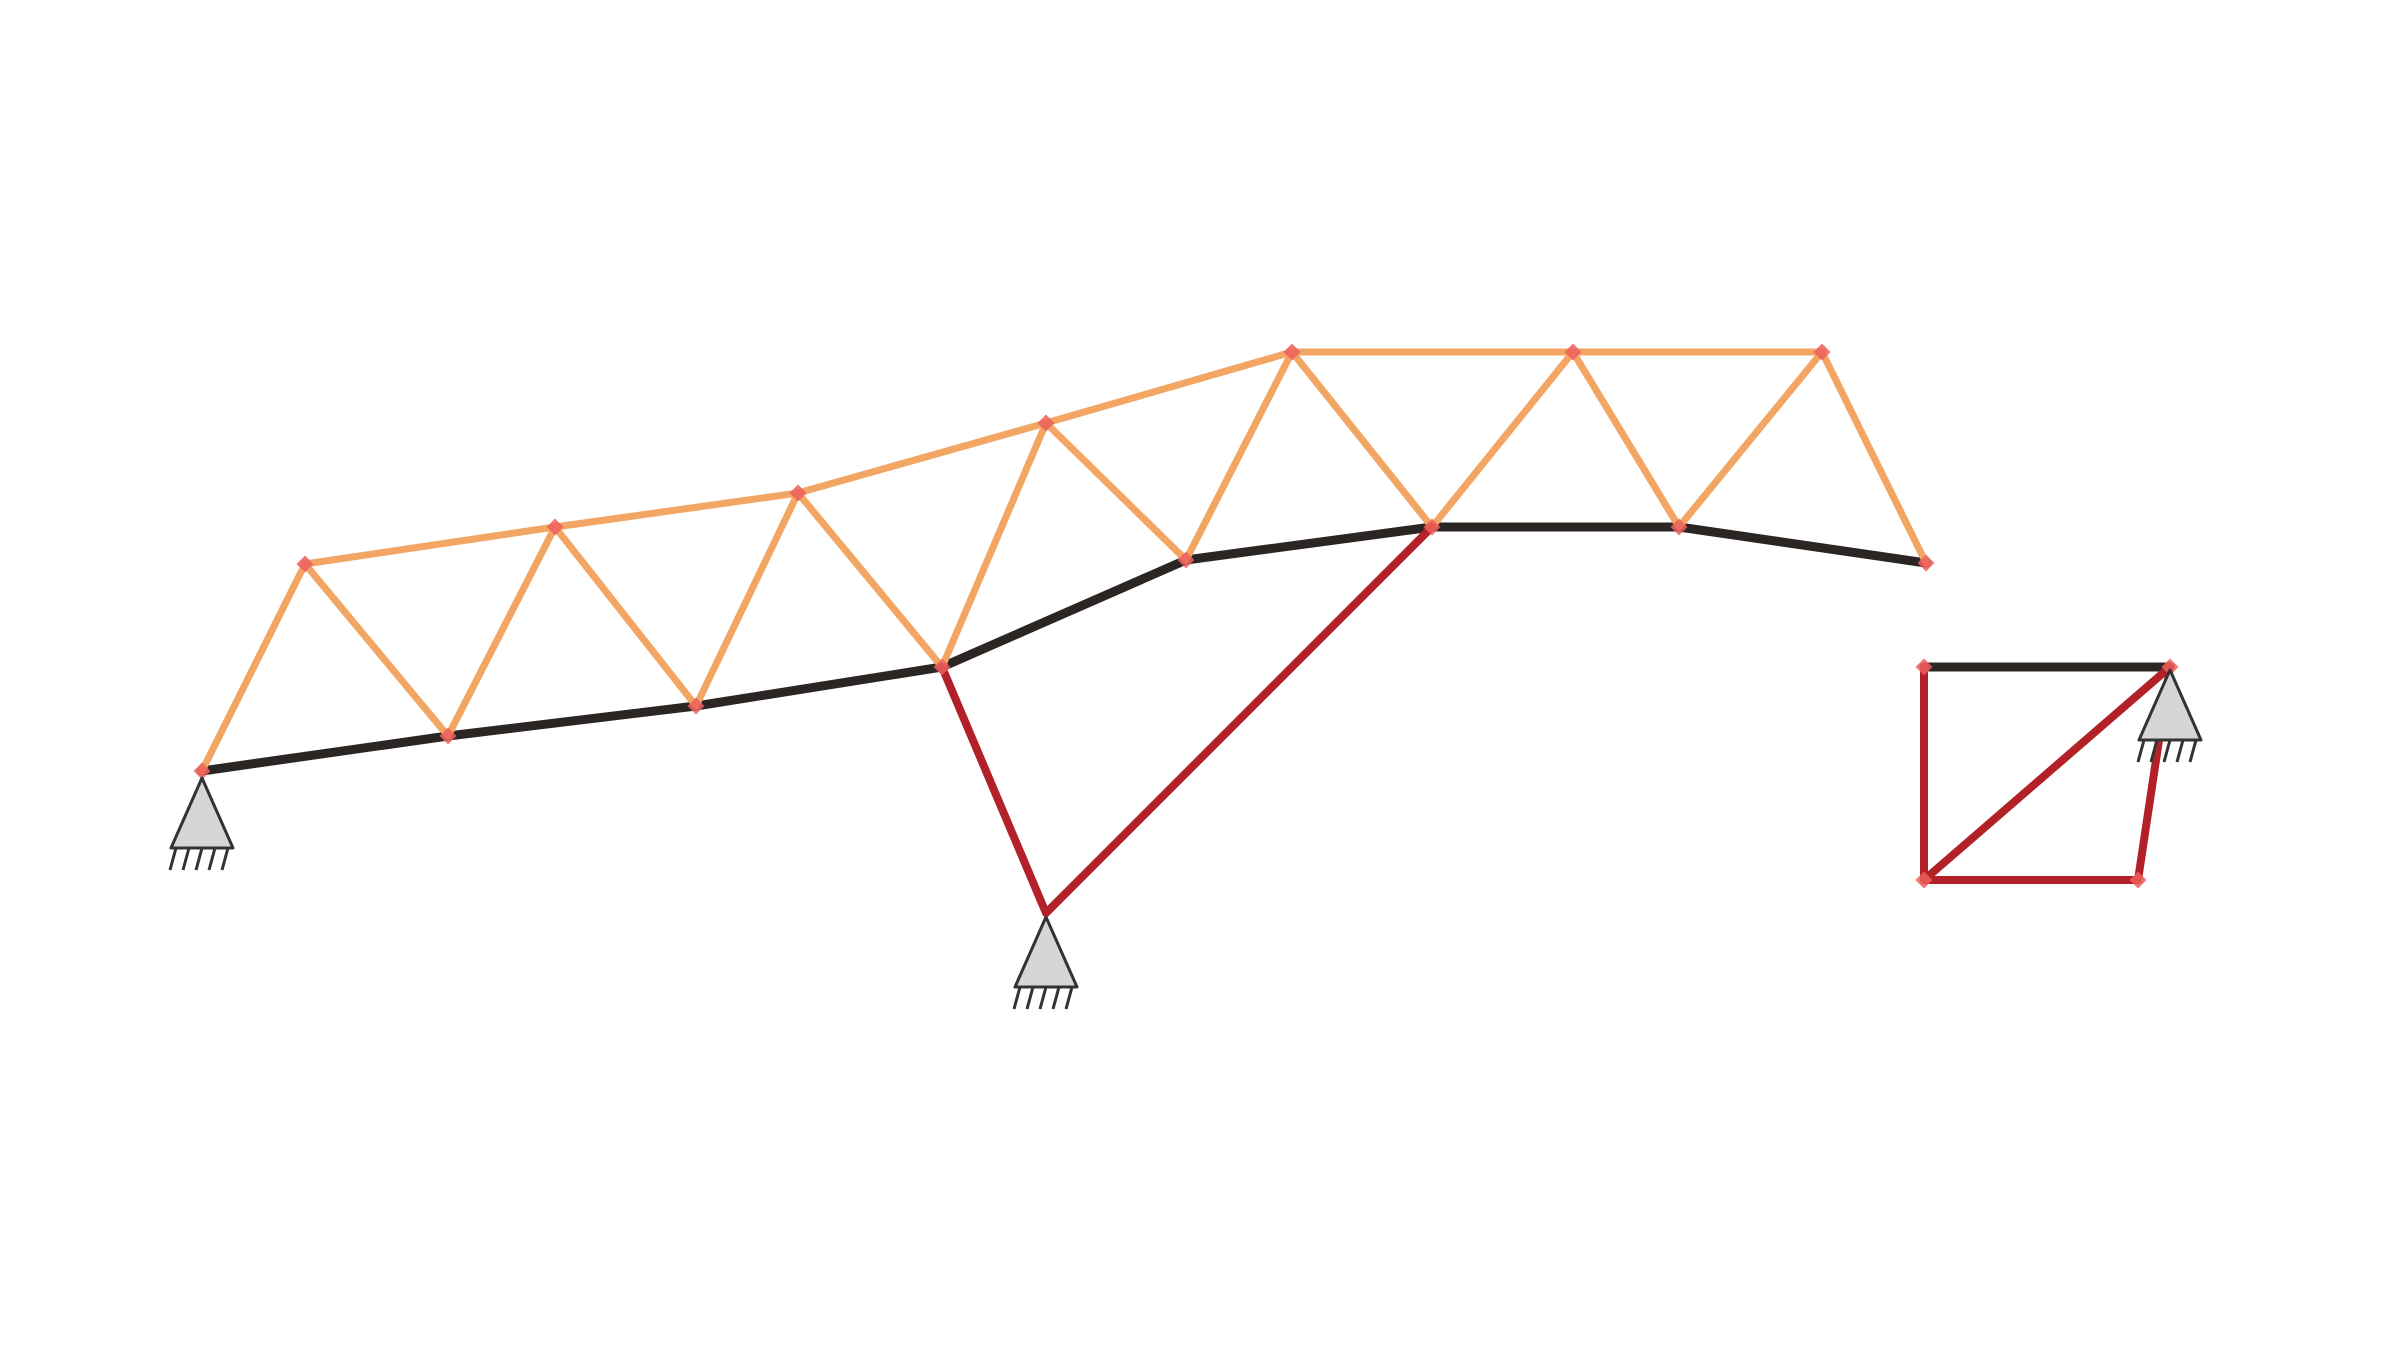 This screenshot has width=2400, height=1350. Describe the element at coordinates (2169, 715) in the screenshot. I see `pin-support-right` at that location.